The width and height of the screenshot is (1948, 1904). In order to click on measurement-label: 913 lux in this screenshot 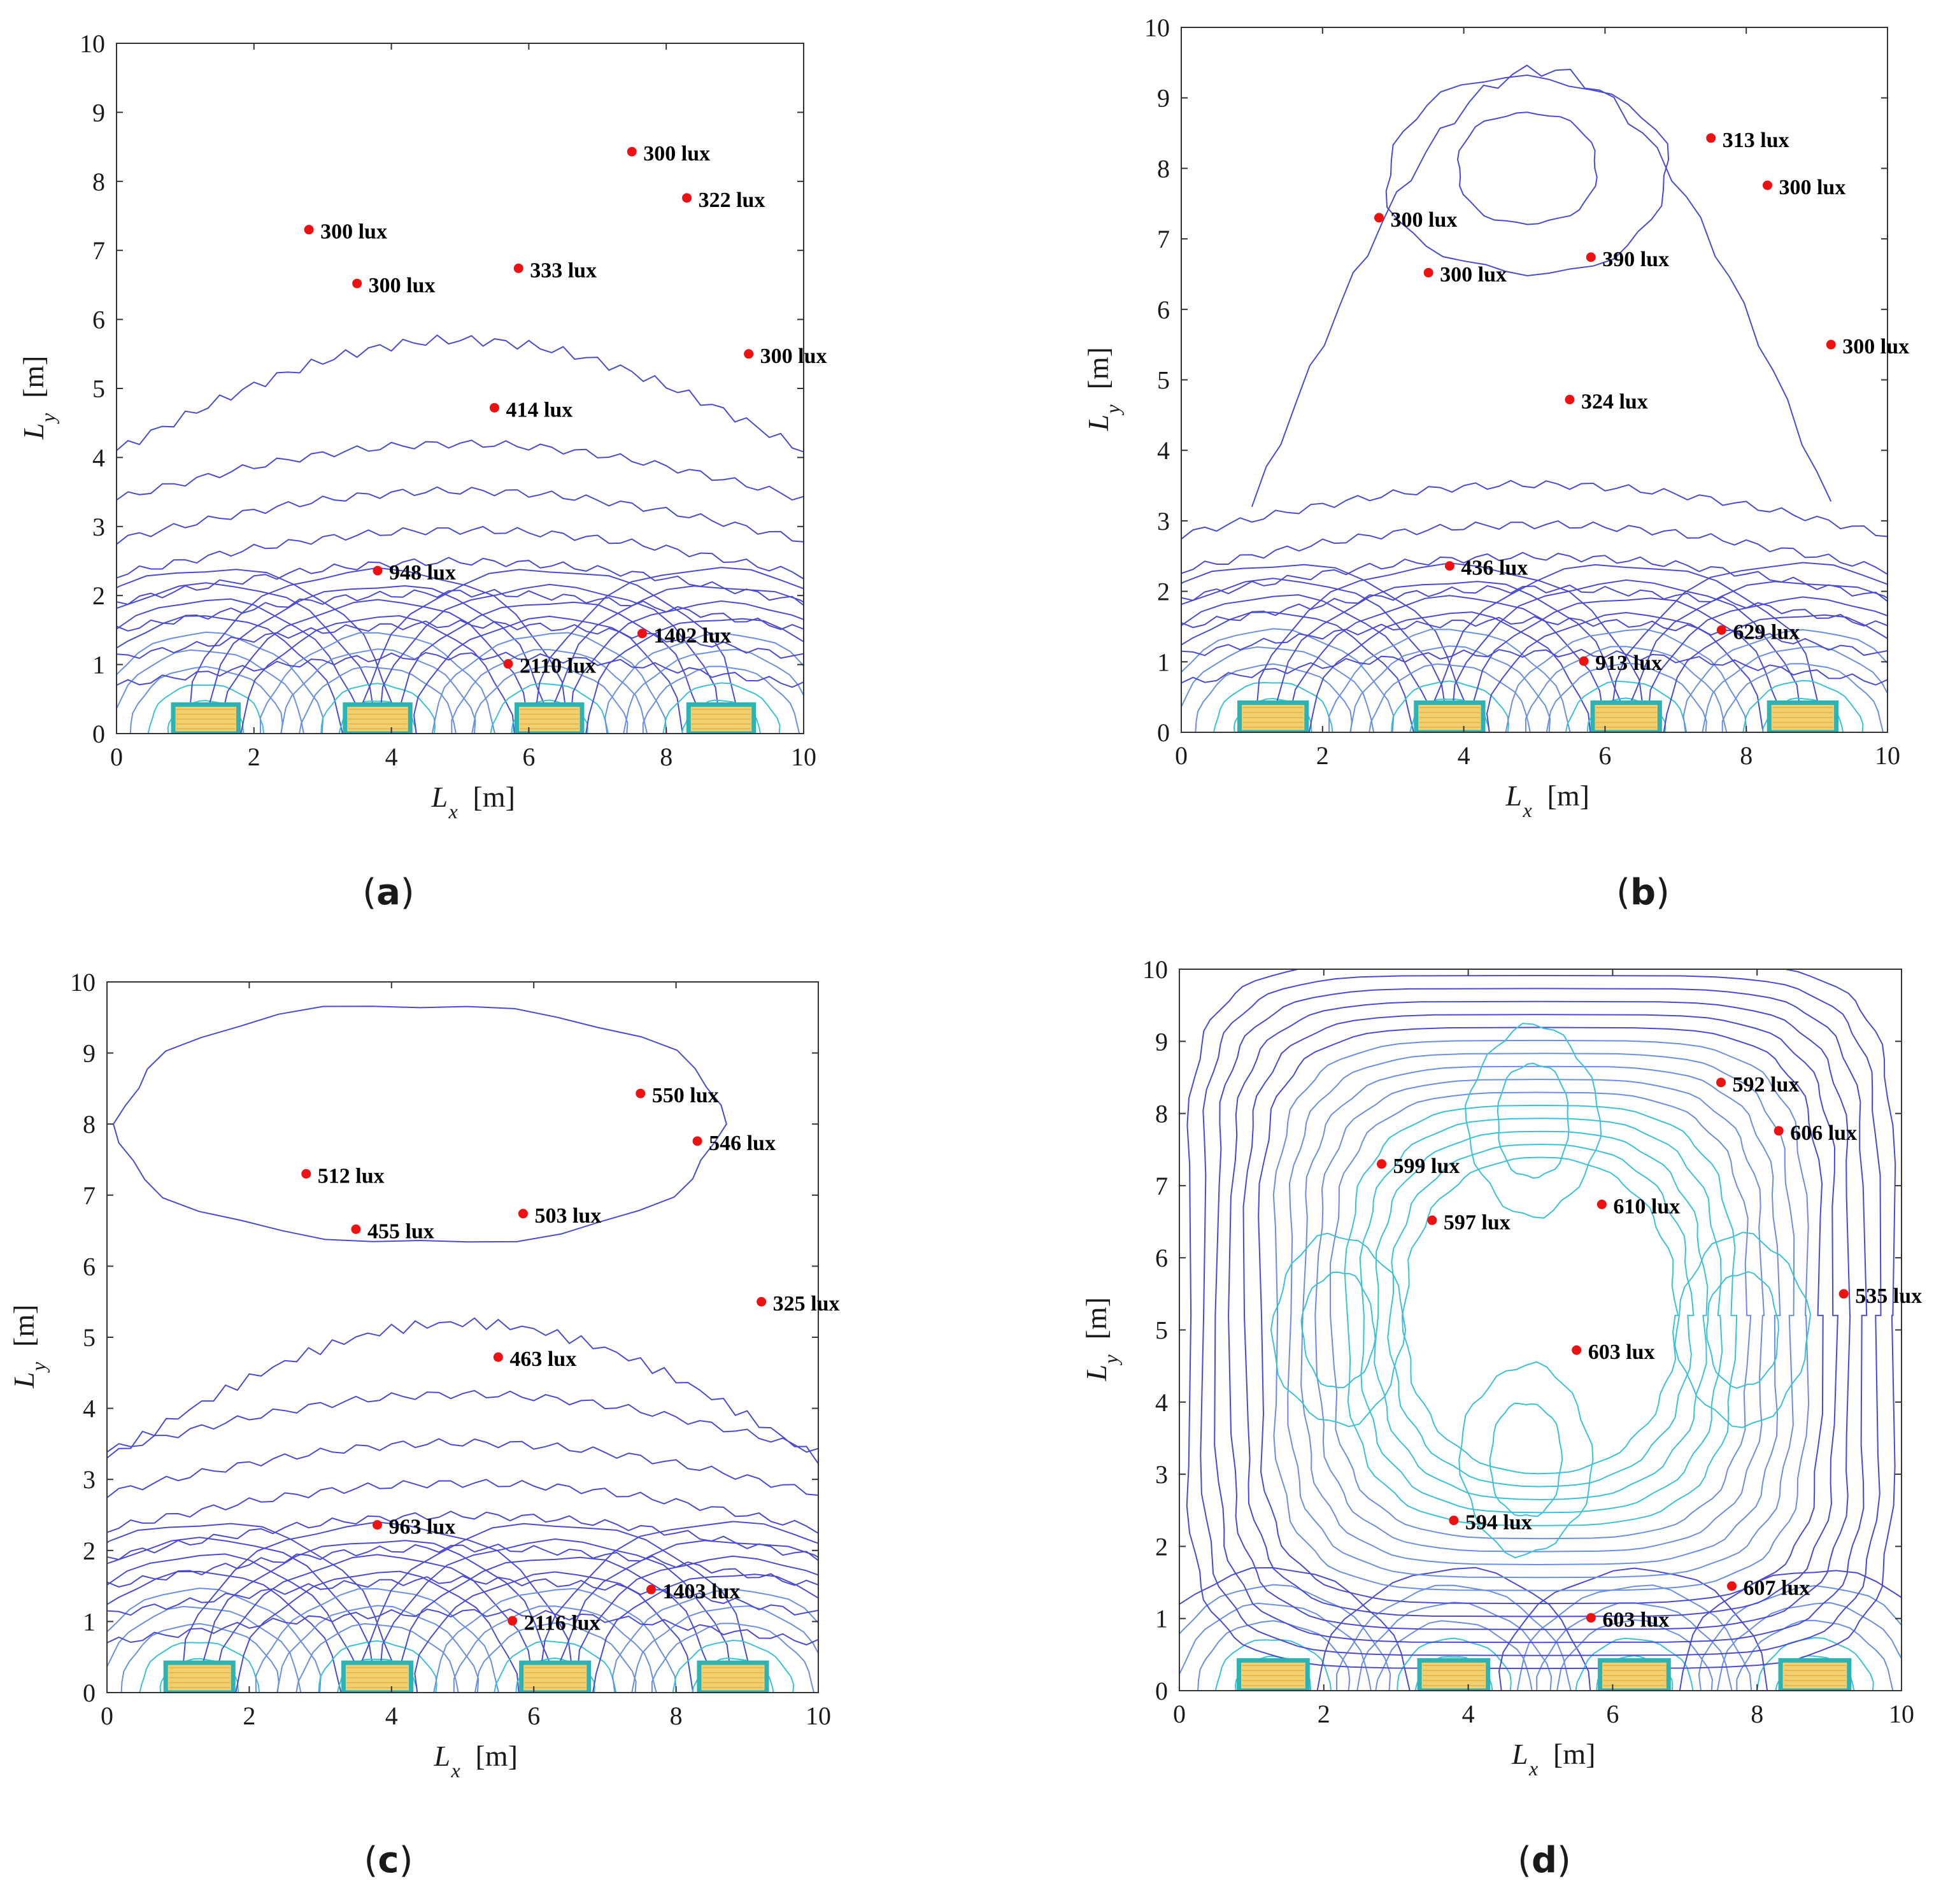, I will do `click(1628, 663)`.